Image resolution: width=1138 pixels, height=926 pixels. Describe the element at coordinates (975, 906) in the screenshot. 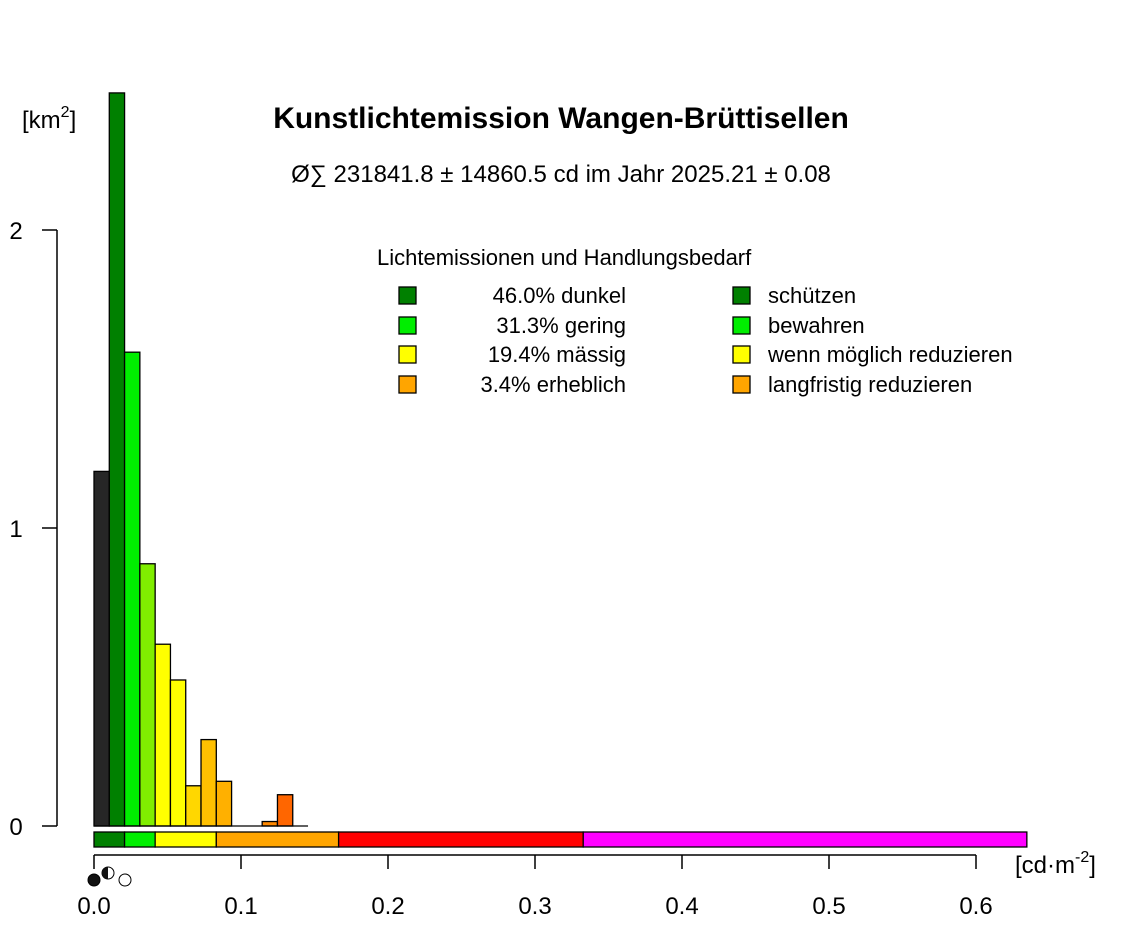

I see `x-tick-label: 0.6` at that location.